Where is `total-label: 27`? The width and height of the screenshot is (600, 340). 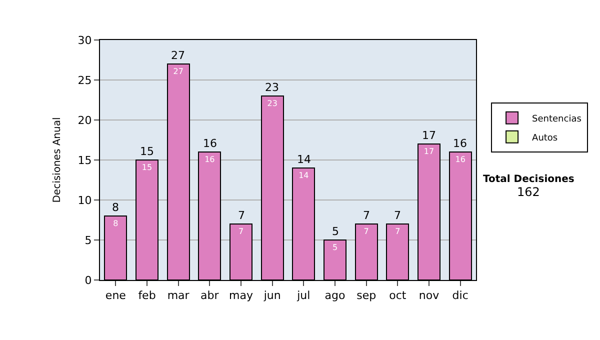 total-label: 27 is located at coordinates (178, 55).